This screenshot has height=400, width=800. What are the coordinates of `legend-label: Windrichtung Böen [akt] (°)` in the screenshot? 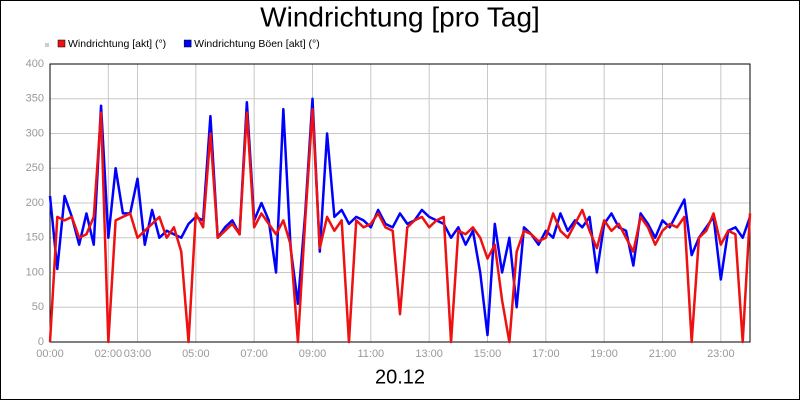 It's located at (257, 44).